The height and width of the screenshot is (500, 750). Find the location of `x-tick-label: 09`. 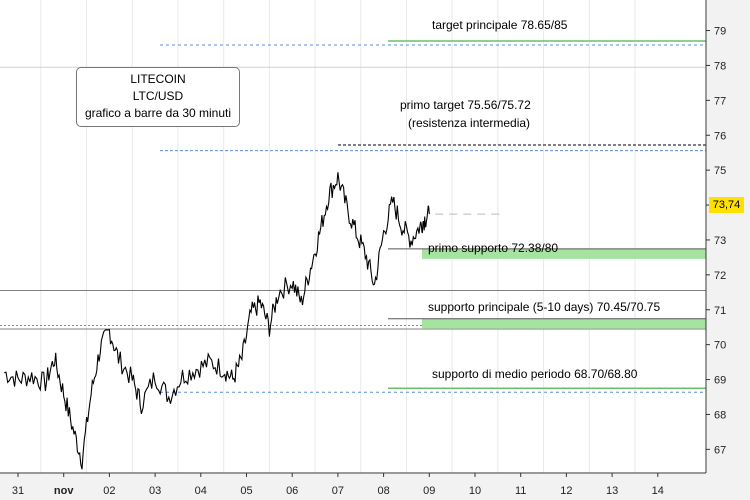

x-tick-label: 09 is located at coordinates (429, 491).